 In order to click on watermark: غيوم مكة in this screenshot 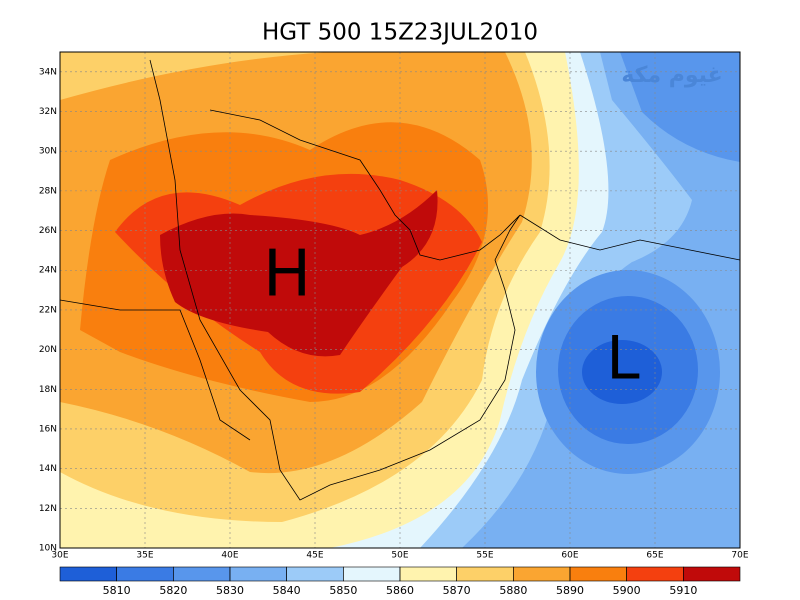, I will do `click(671, 75)`.